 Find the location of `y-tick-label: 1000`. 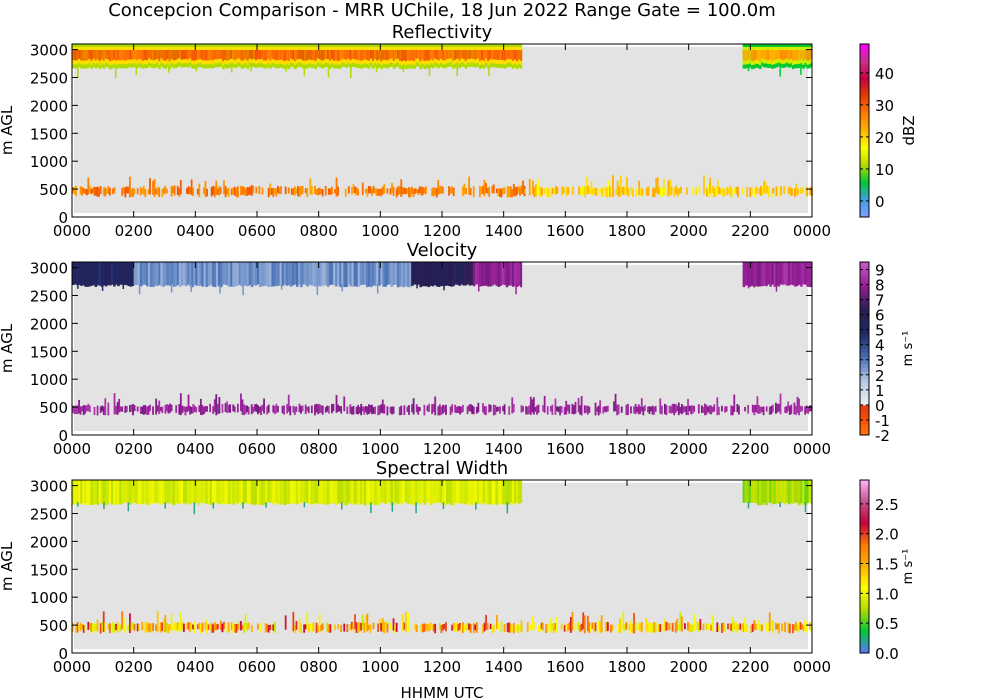

y-tick-label: 1000 is located at coordinates (49, 598).